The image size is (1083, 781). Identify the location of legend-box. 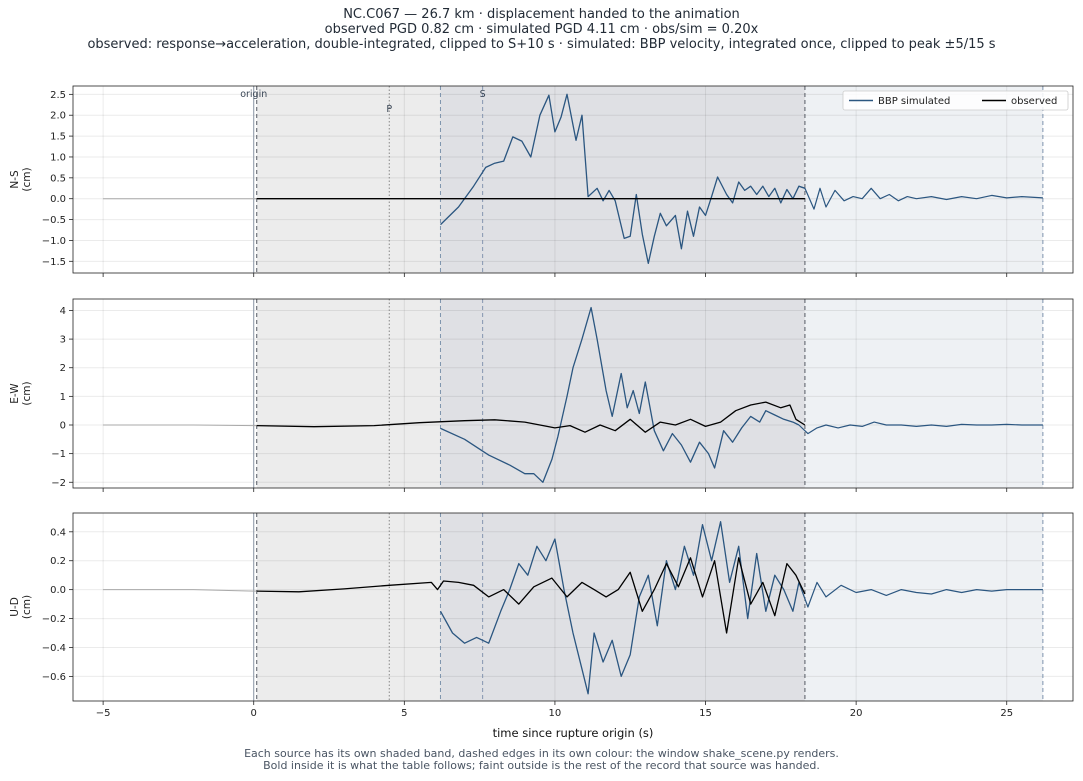
(955, 100).